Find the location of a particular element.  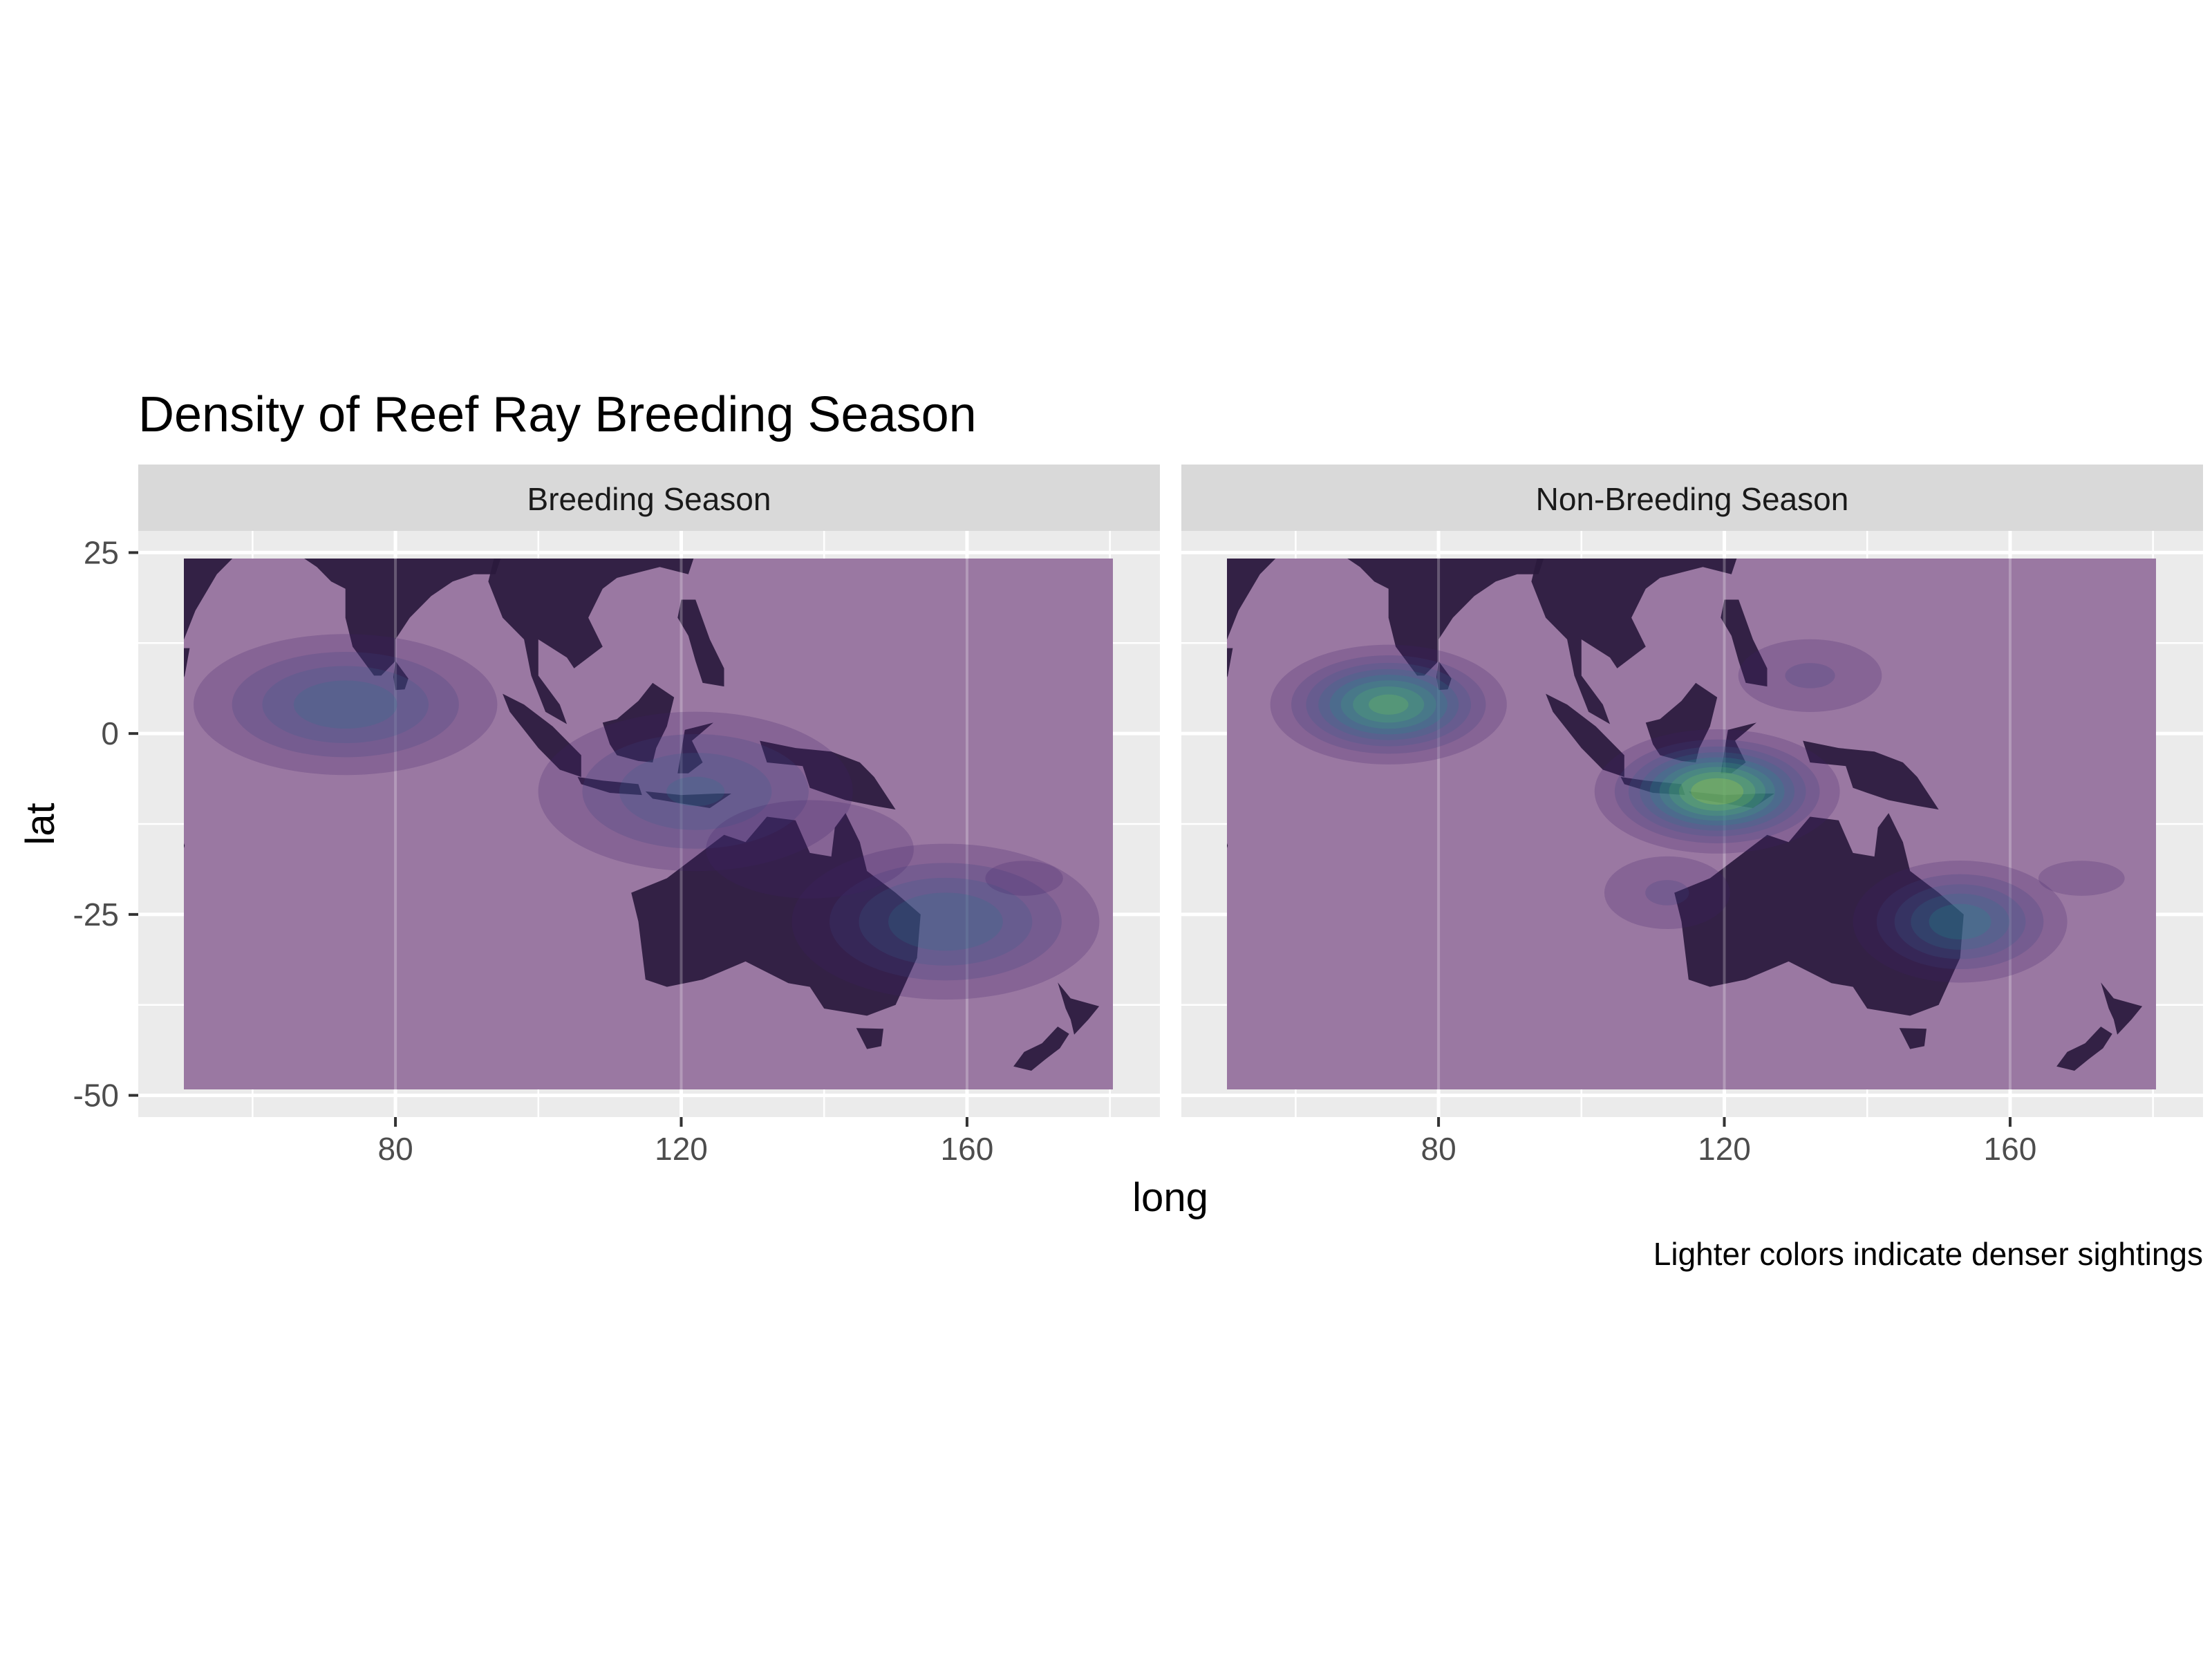

facet-strip-breeding is located at coordinates (649, 498).